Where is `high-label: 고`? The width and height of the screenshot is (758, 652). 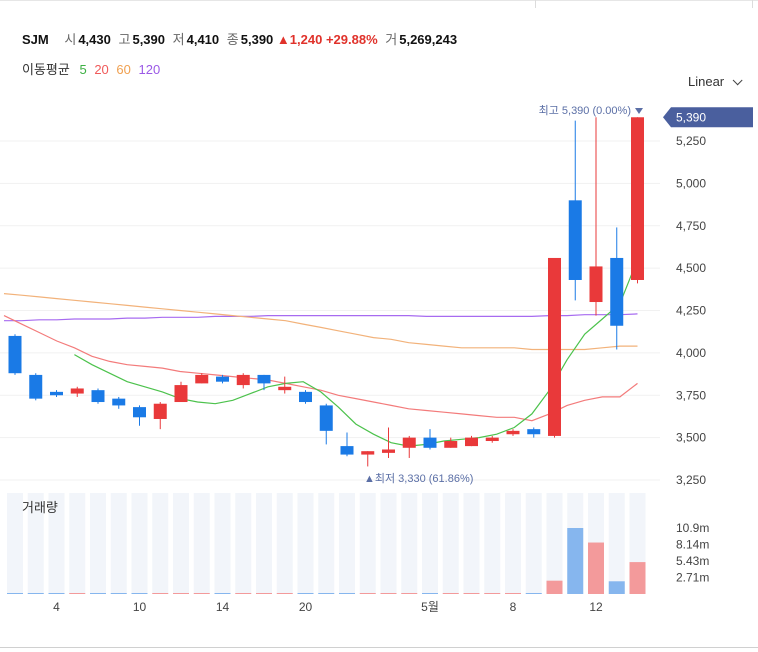
high-label: 고 is located at coordinates (124, 39).